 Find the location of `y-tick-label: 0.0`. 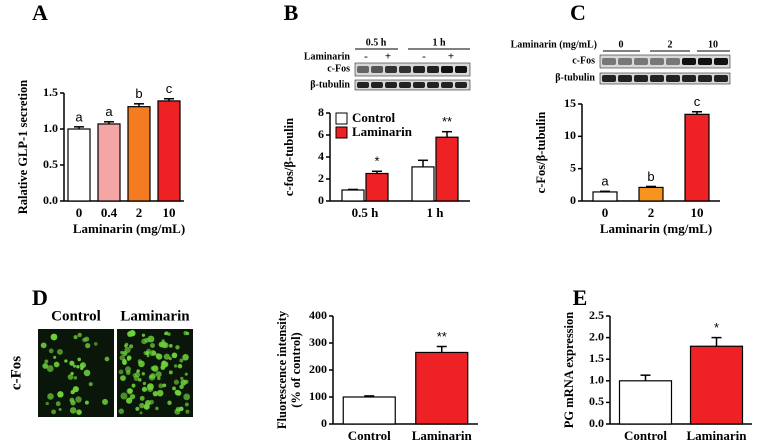

y-tick-label: 0.0 is located at coordinates (596, 423).